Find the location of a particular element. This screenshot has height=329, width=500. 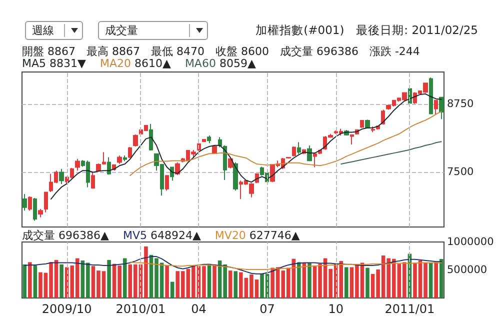

text: MA20 8610▲ is located at coordinates (135, 63).